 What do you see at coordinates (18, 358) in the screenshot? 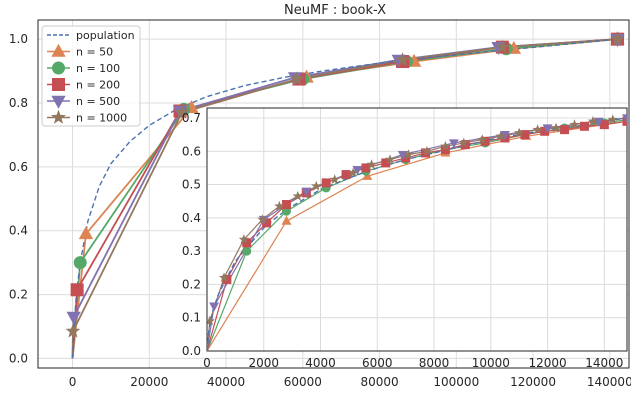
I see `main-y-tick-label: 0.0` at bounding box center [18, 358].